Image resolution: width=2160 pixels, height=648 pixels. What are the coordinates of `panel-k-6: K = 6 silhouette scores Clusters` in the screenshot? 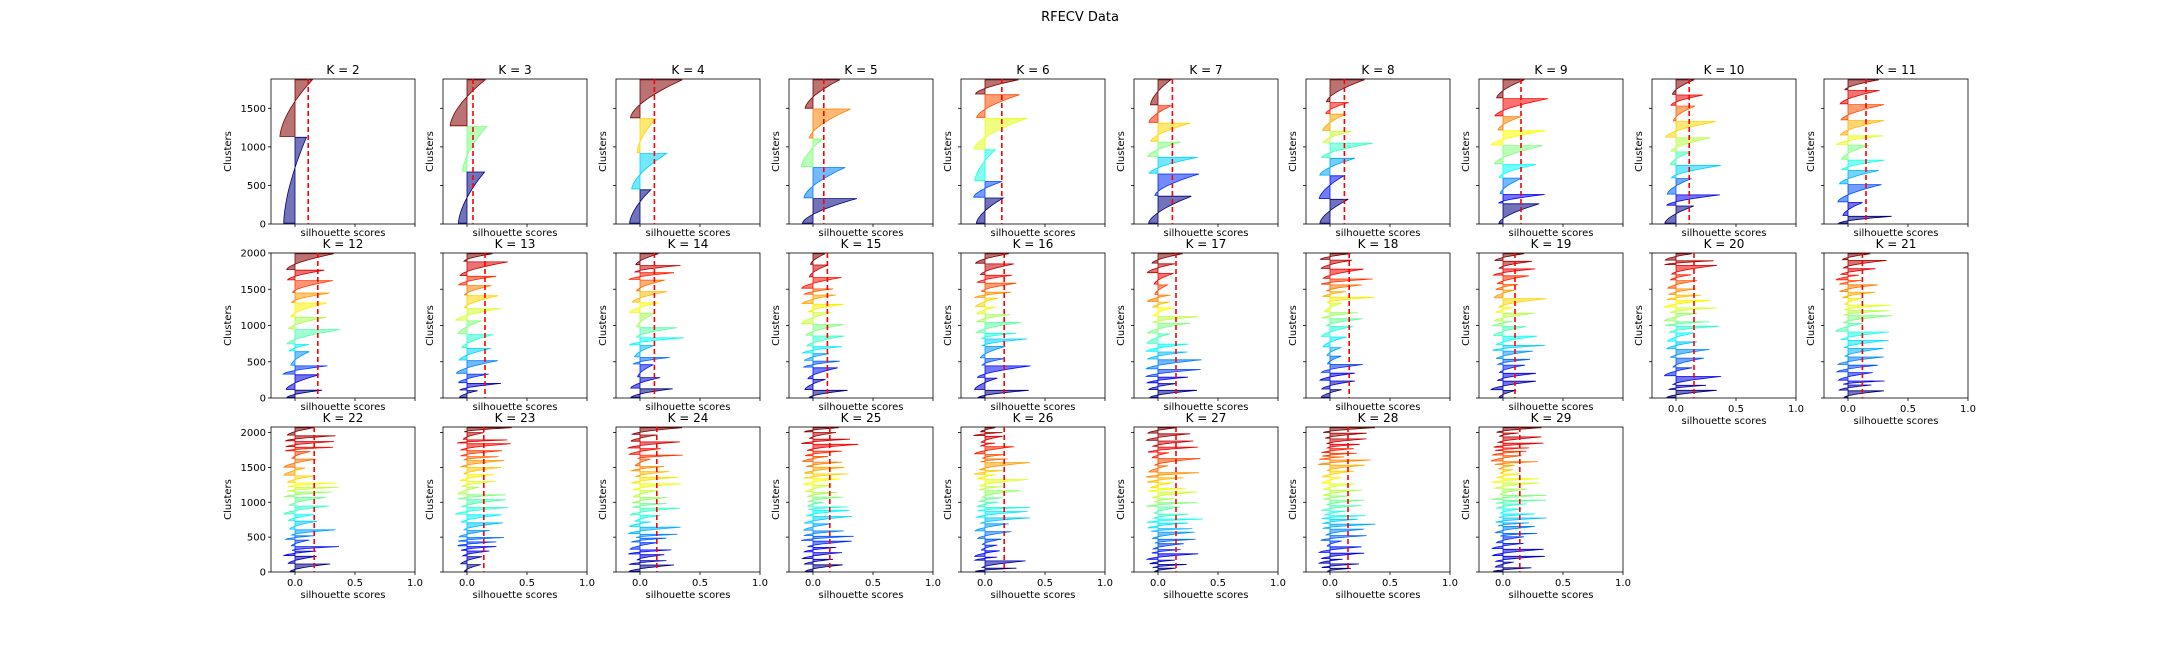 It's located at (1024, 151).